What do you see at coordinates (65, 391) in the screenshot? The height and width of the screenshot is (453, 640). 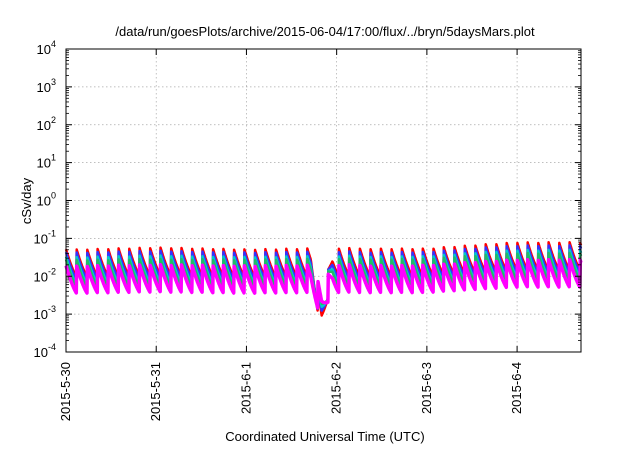 I see `x-tick-label: 2015-5-30` at bounding box center [65, 391].